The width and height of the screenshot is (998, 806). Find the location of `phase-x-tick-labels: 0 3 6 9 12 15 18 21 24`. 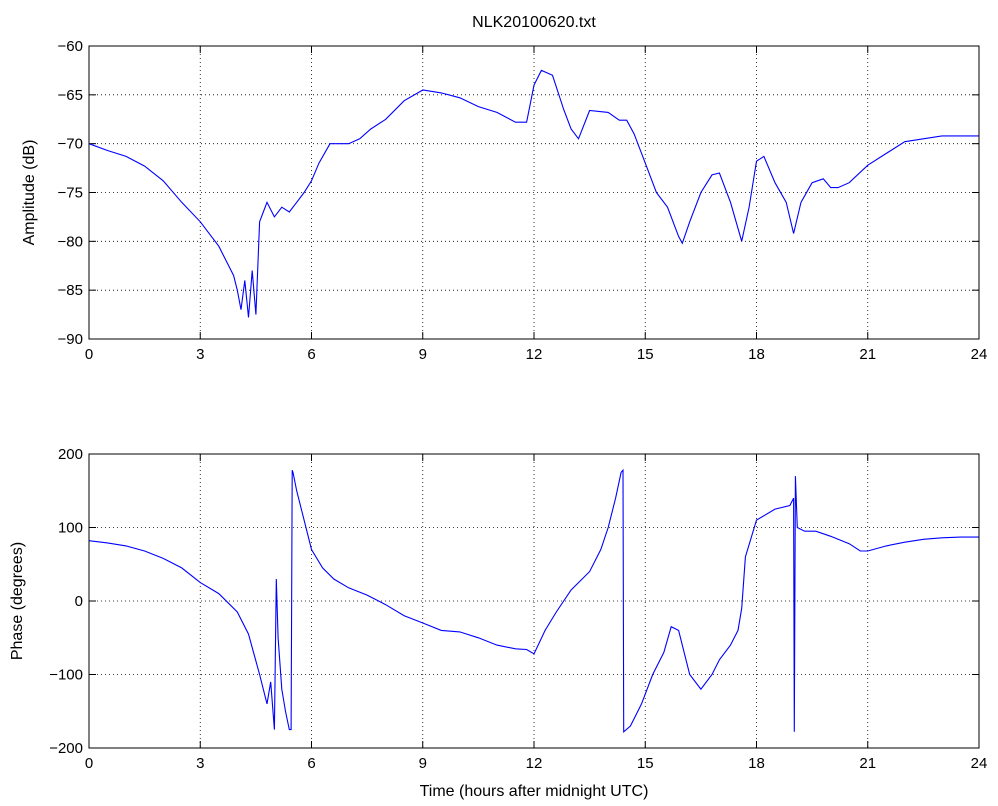

phase-x-tick-labels: 0 3 6 9 12 15 18 21 24 is located at coordinates (536, 763).